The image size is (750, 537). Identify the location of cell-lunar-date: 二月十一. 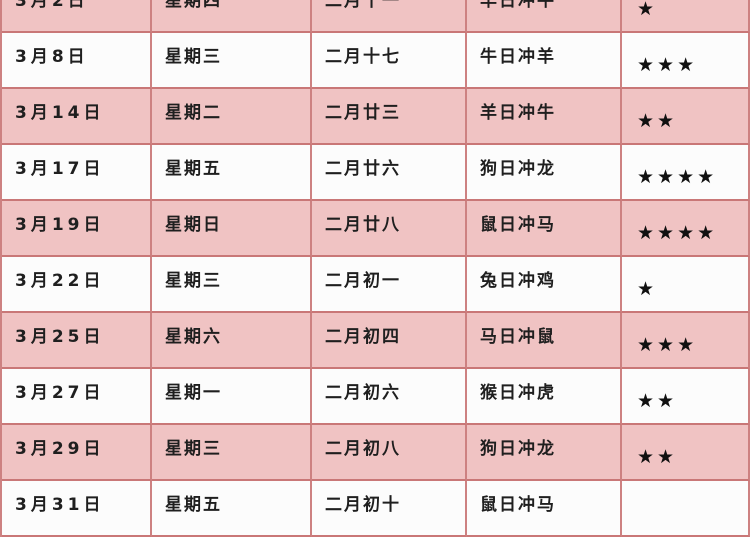
(389, 16).